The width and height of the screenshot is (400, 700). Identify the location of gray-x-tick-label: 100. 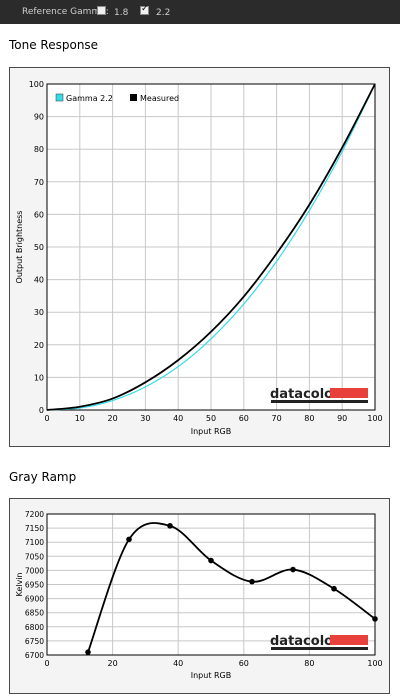
(374, 663).